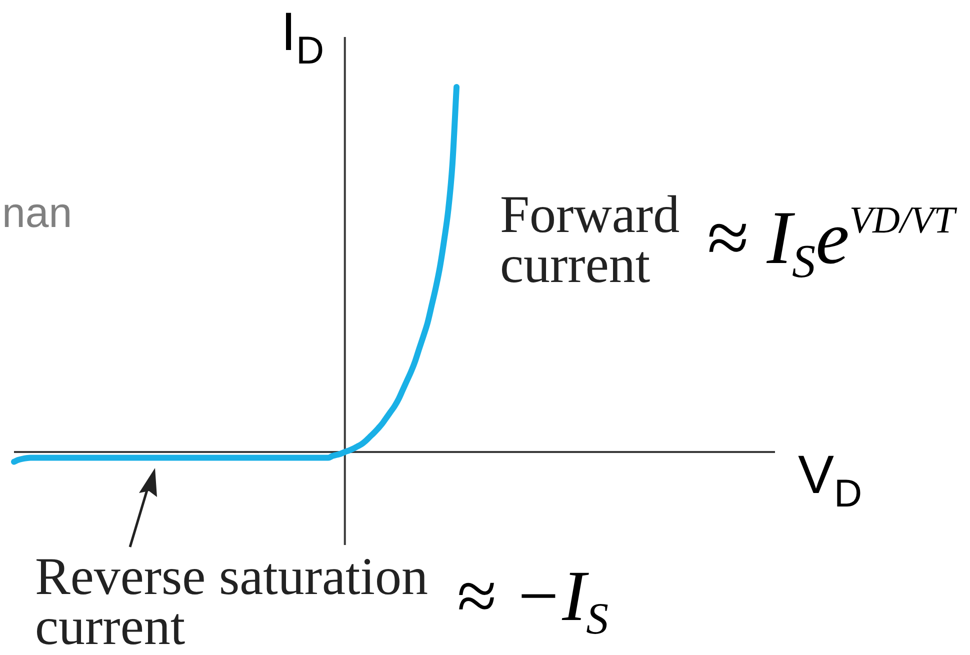 Image resolution: width=970 pixels, height=655 pixels. What do you see at coordinates (232, 601) in the screenshot?
I see `text: Reverse saturation current` at bounding box center [232, 601].